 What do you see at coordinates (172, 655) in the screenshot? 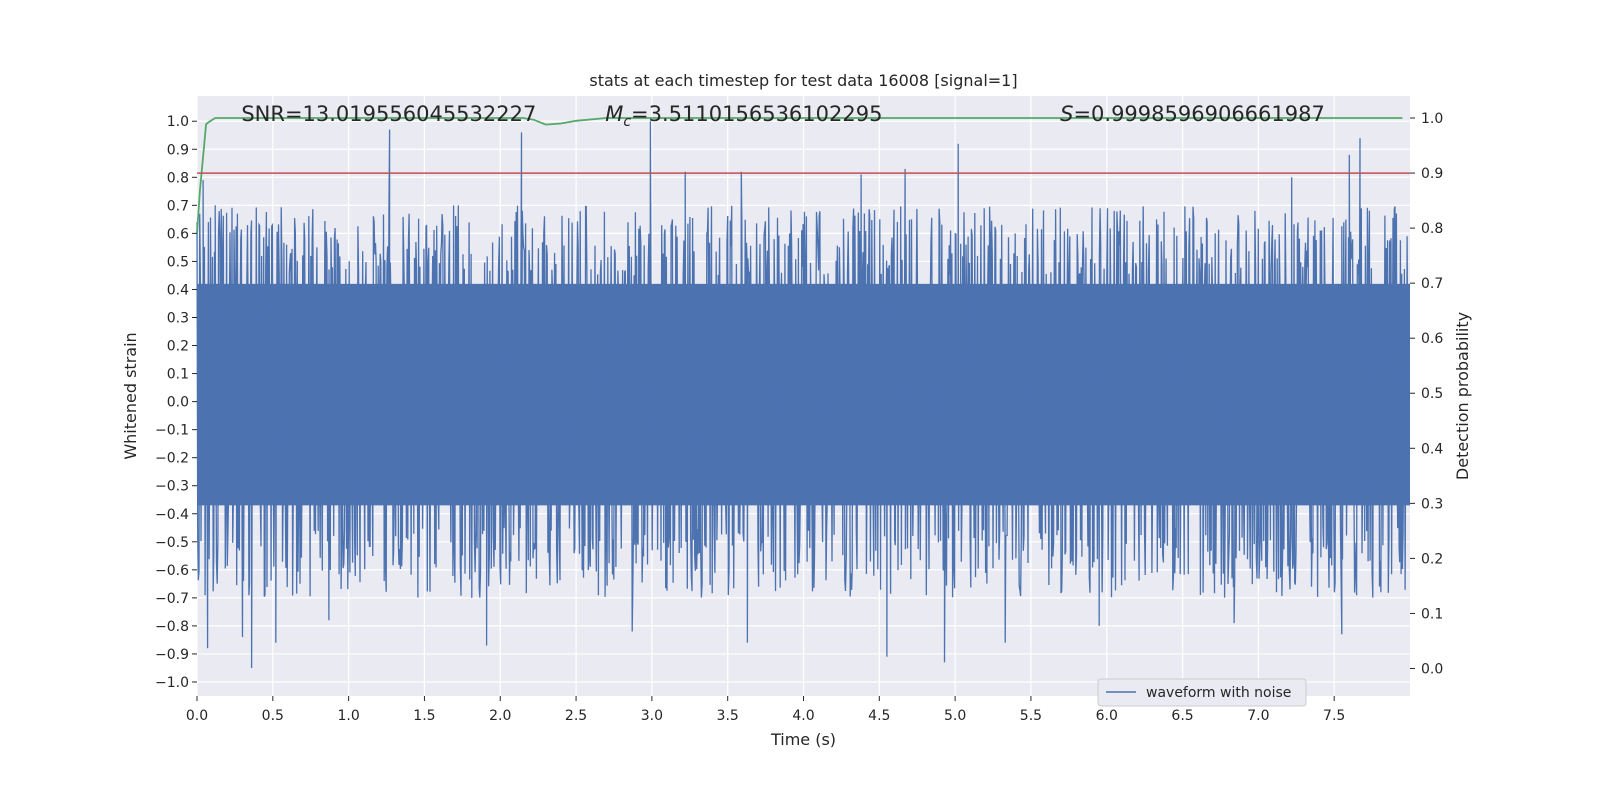
I see `y-tick-label: −0.9` at bounding box center [172, 655].